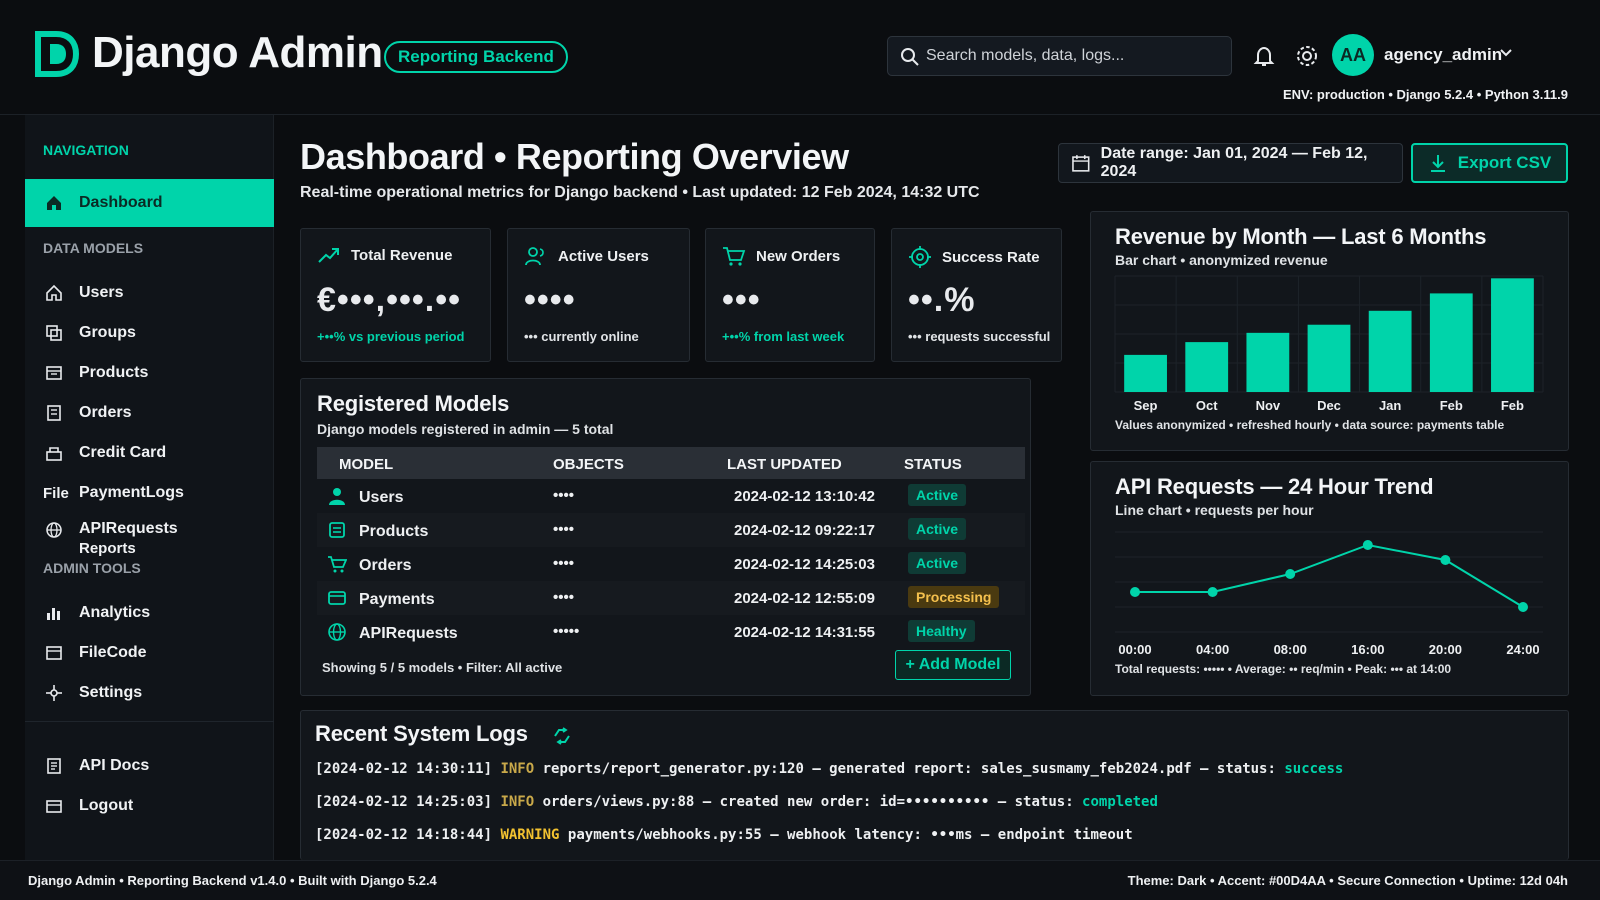 The image size is (1600, 900). Describe the element at coordinates (671, 564) in the screenshot. I see `table-row: Orders •••• 2024-02-12 14:25:03 Active` at that location.